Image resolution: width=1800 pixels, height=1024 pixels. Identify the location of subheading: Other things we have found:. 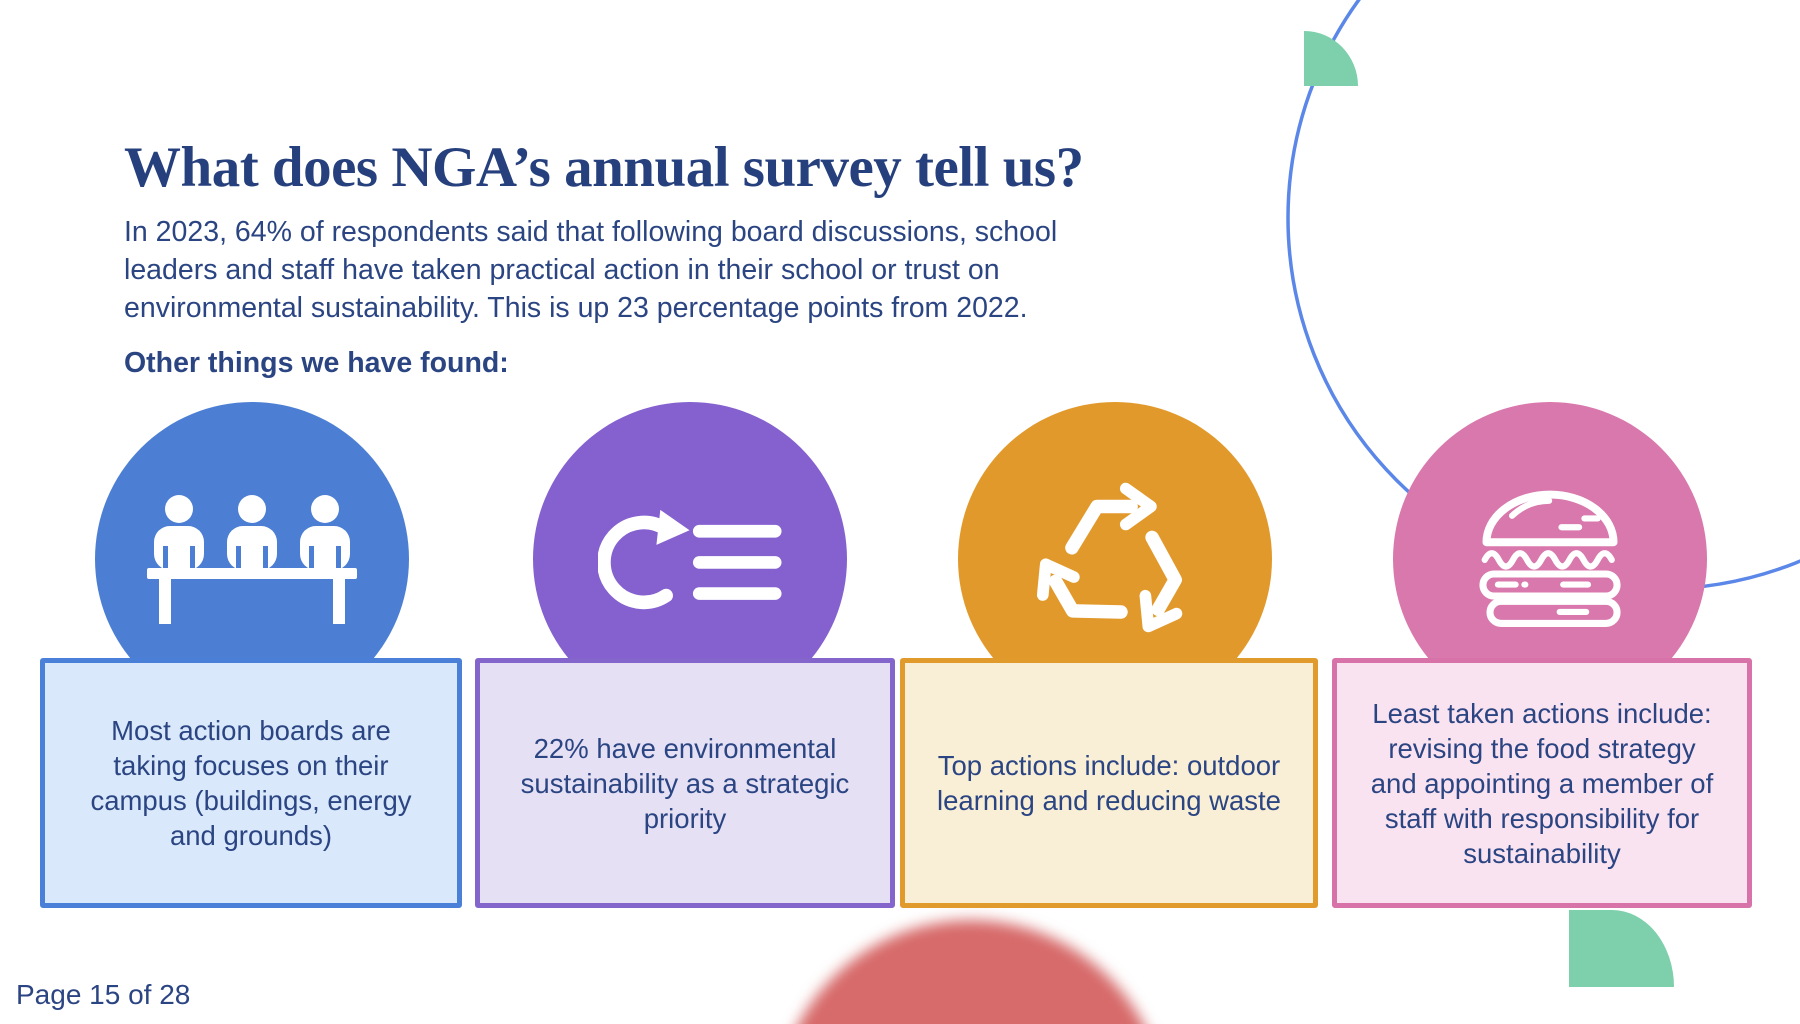
(316, 363).